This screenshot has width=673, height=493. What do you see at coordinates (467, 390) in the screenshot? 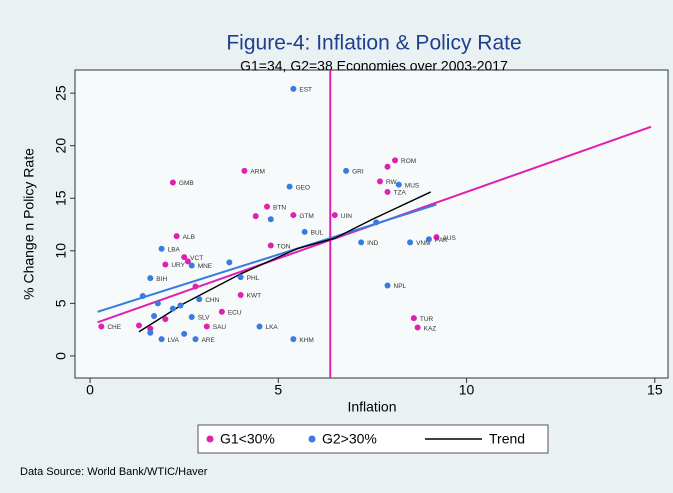
I see `x-tick-label: 10` at bounding box center [467, 390].